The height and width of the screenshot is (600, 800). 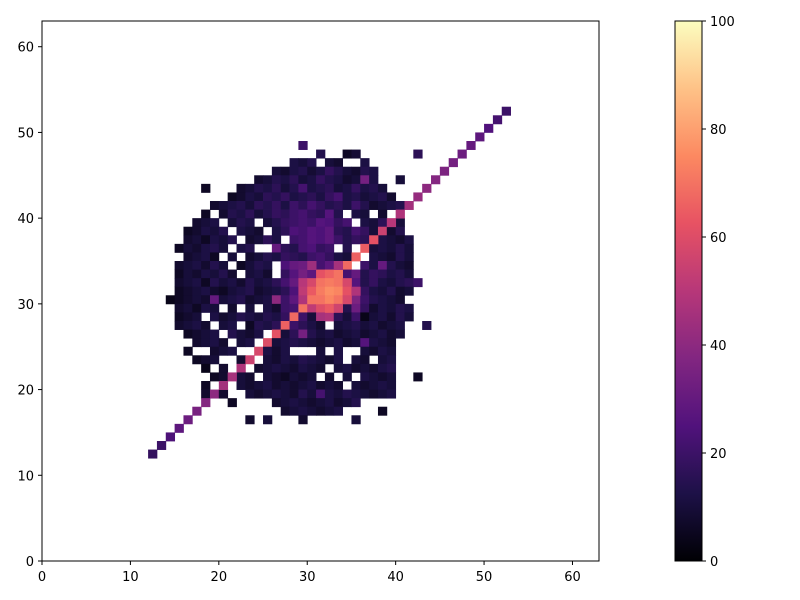 I want to click on x-tick-label: 40, so click(x=395, y=577).